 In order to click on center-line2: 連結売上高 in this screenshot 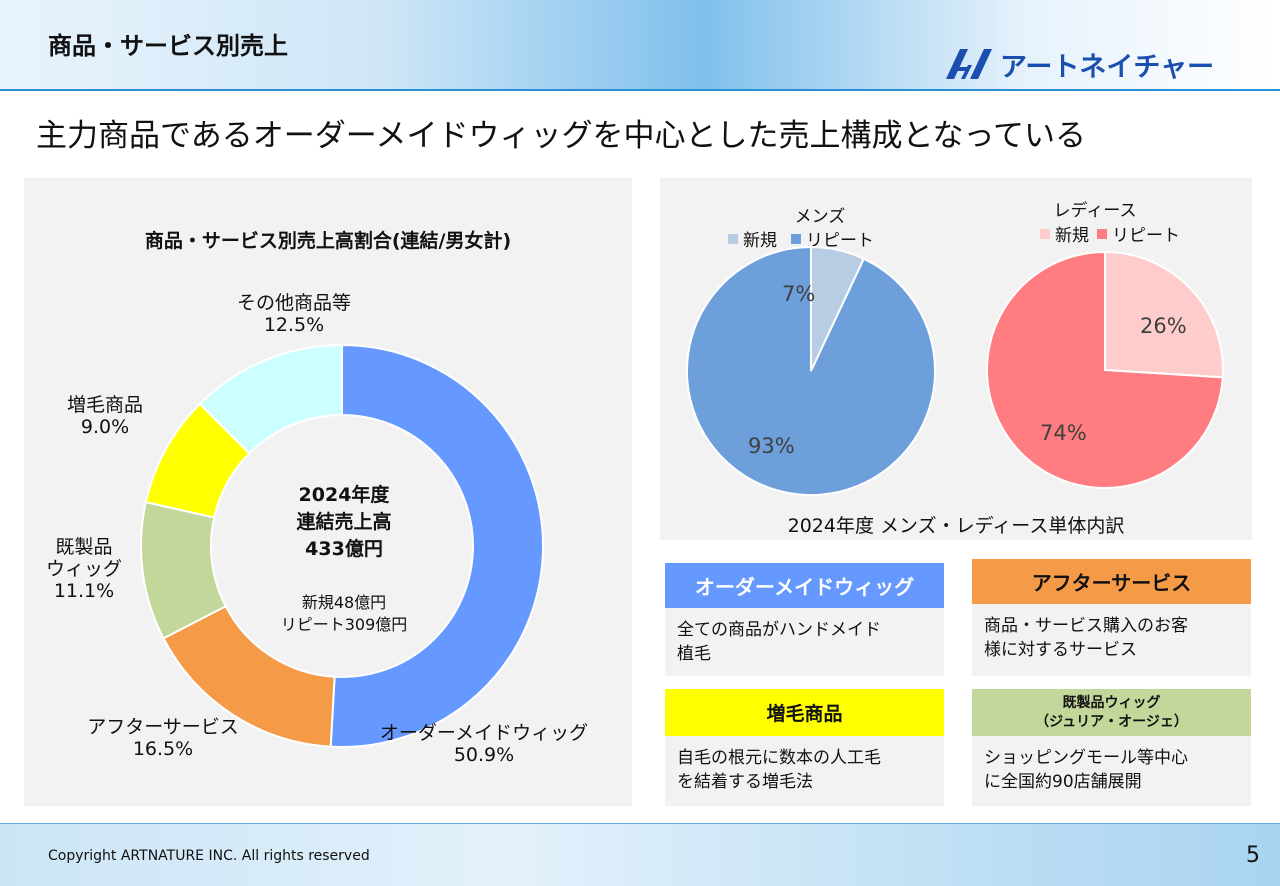, I will do `click(344, 522)`.